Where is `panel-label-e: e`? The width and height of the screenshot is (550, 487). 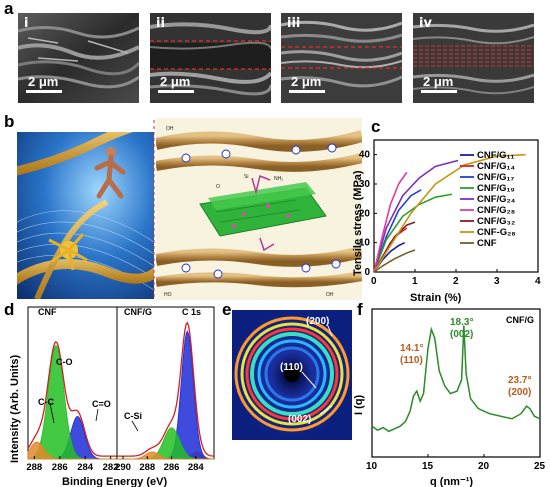
panel-label-e: e is located at coordinates (227, 309).